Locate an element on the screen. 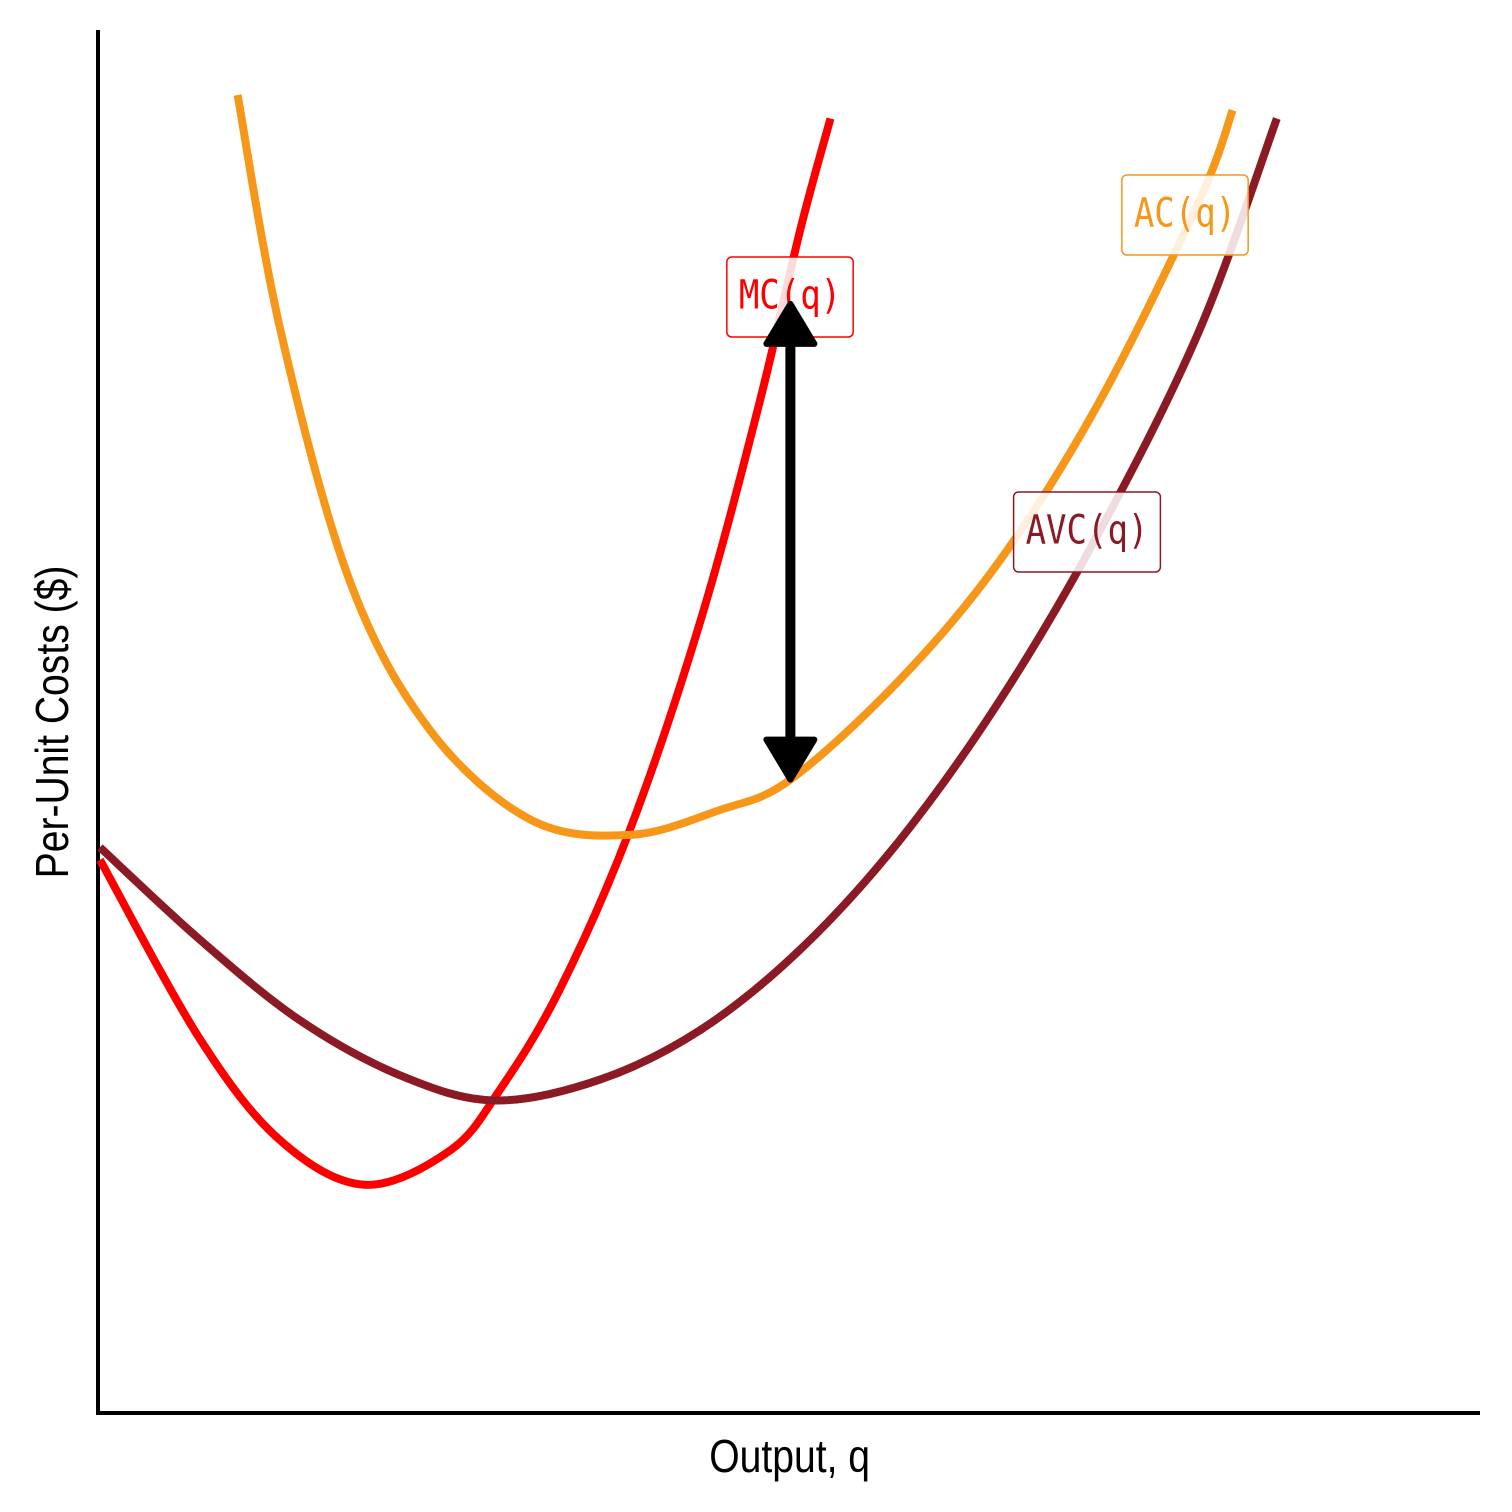 The height and width of the screenshot is (1512, 1512). series-label: AC(q) is located at coordinates (1185, 213).